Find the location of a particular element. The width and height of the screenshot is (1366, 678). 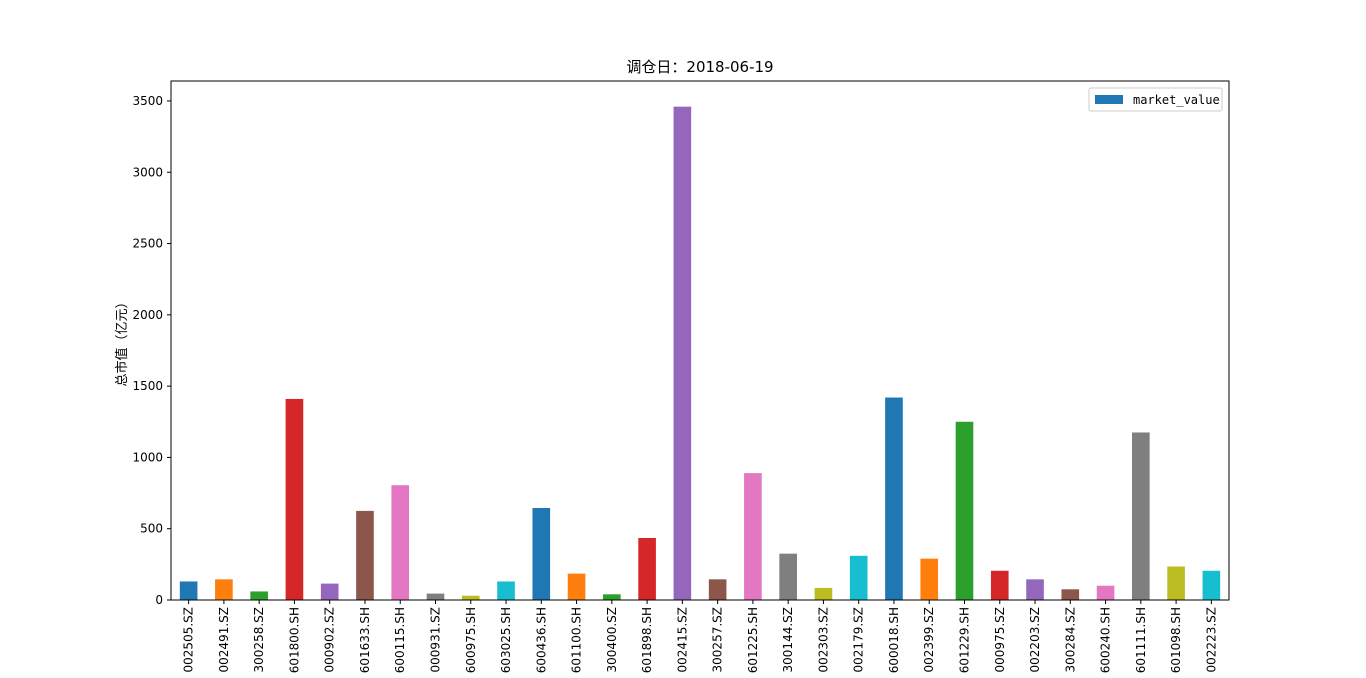

bar-002223.SZ is located at coordinates (1211, 585).